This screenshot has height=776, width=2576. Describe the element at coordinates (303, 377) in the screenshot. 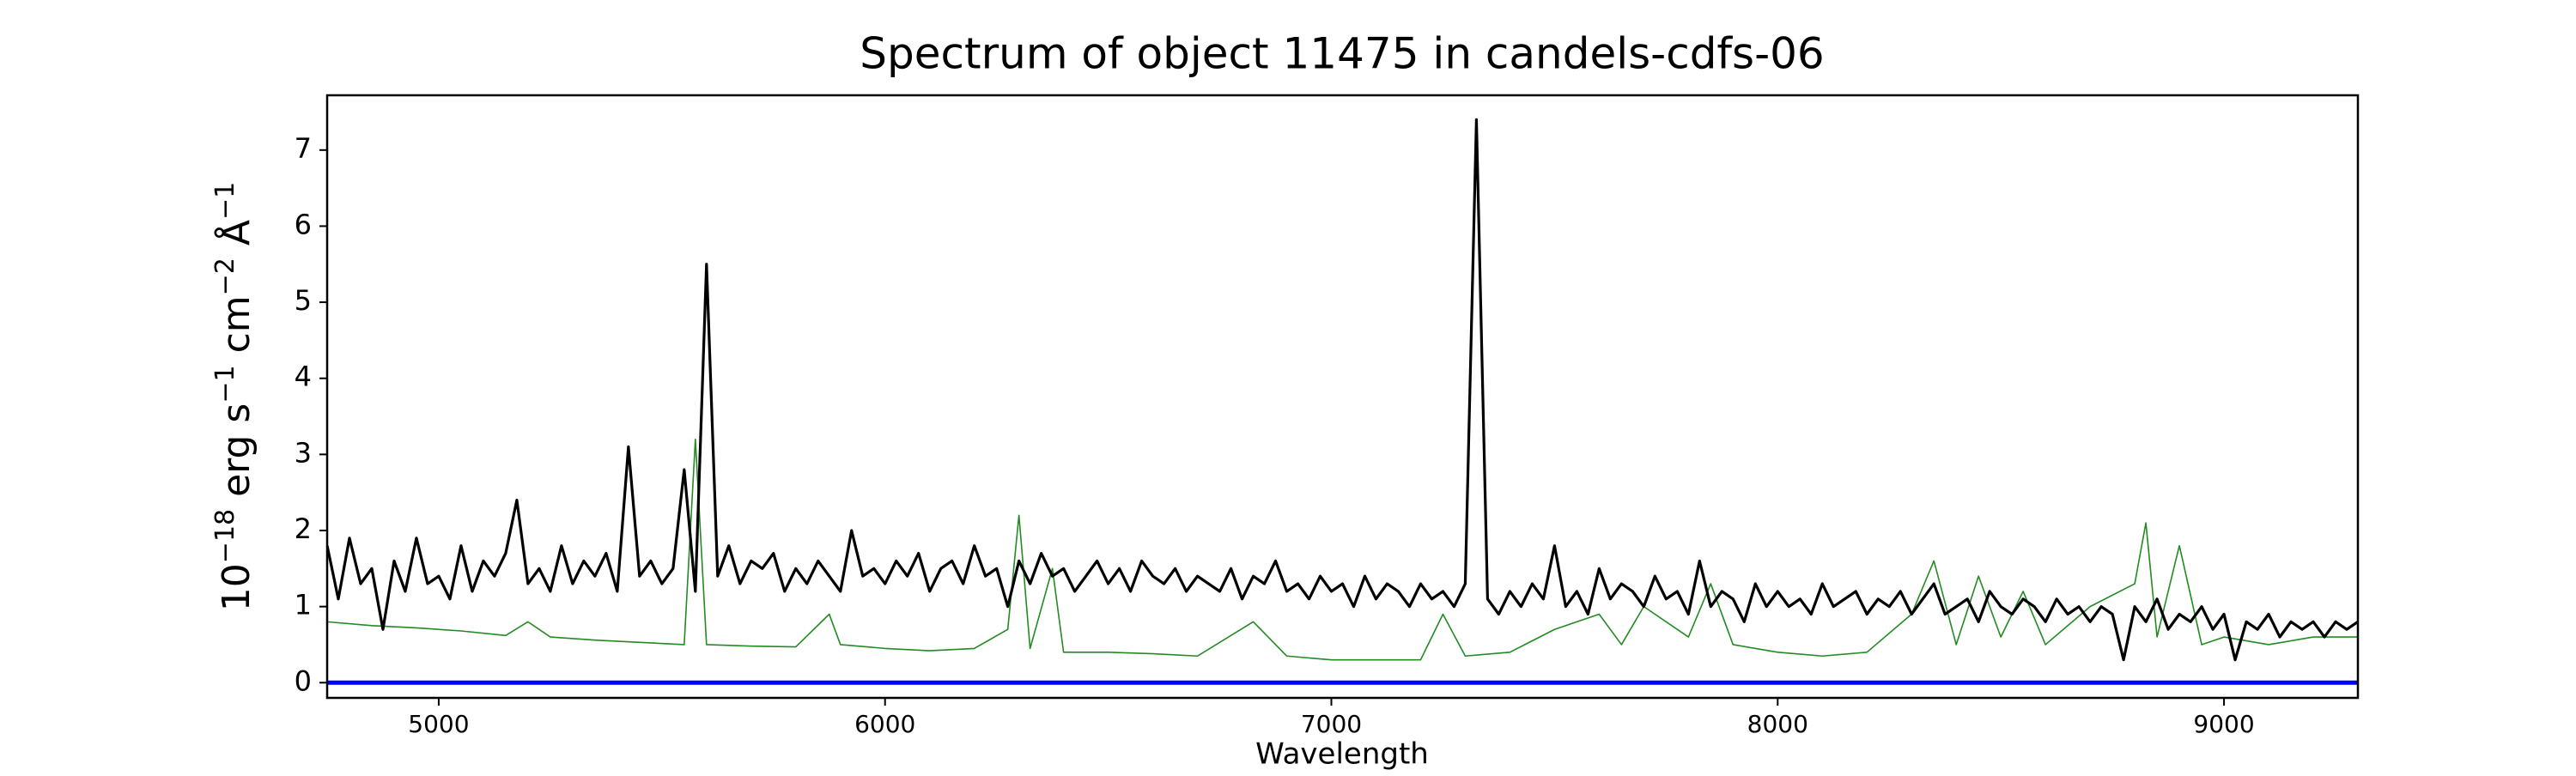

I see `y-tick-label: 4` at that location.